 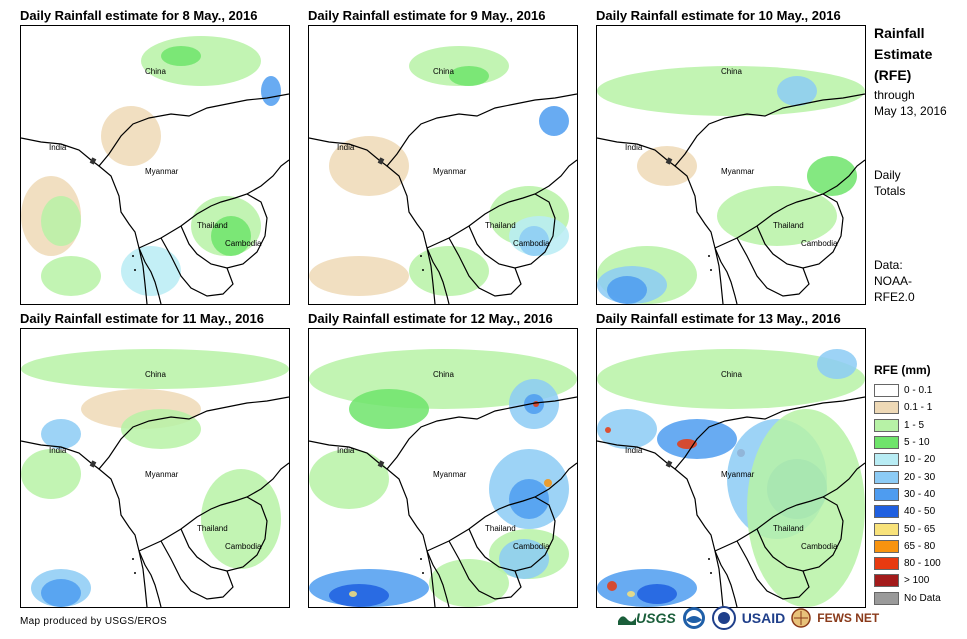 What do you see at coordinates (918, 391) in the screenshot?
I see `legend-label: 0 - 0.1` at bounding box center [918, 391].